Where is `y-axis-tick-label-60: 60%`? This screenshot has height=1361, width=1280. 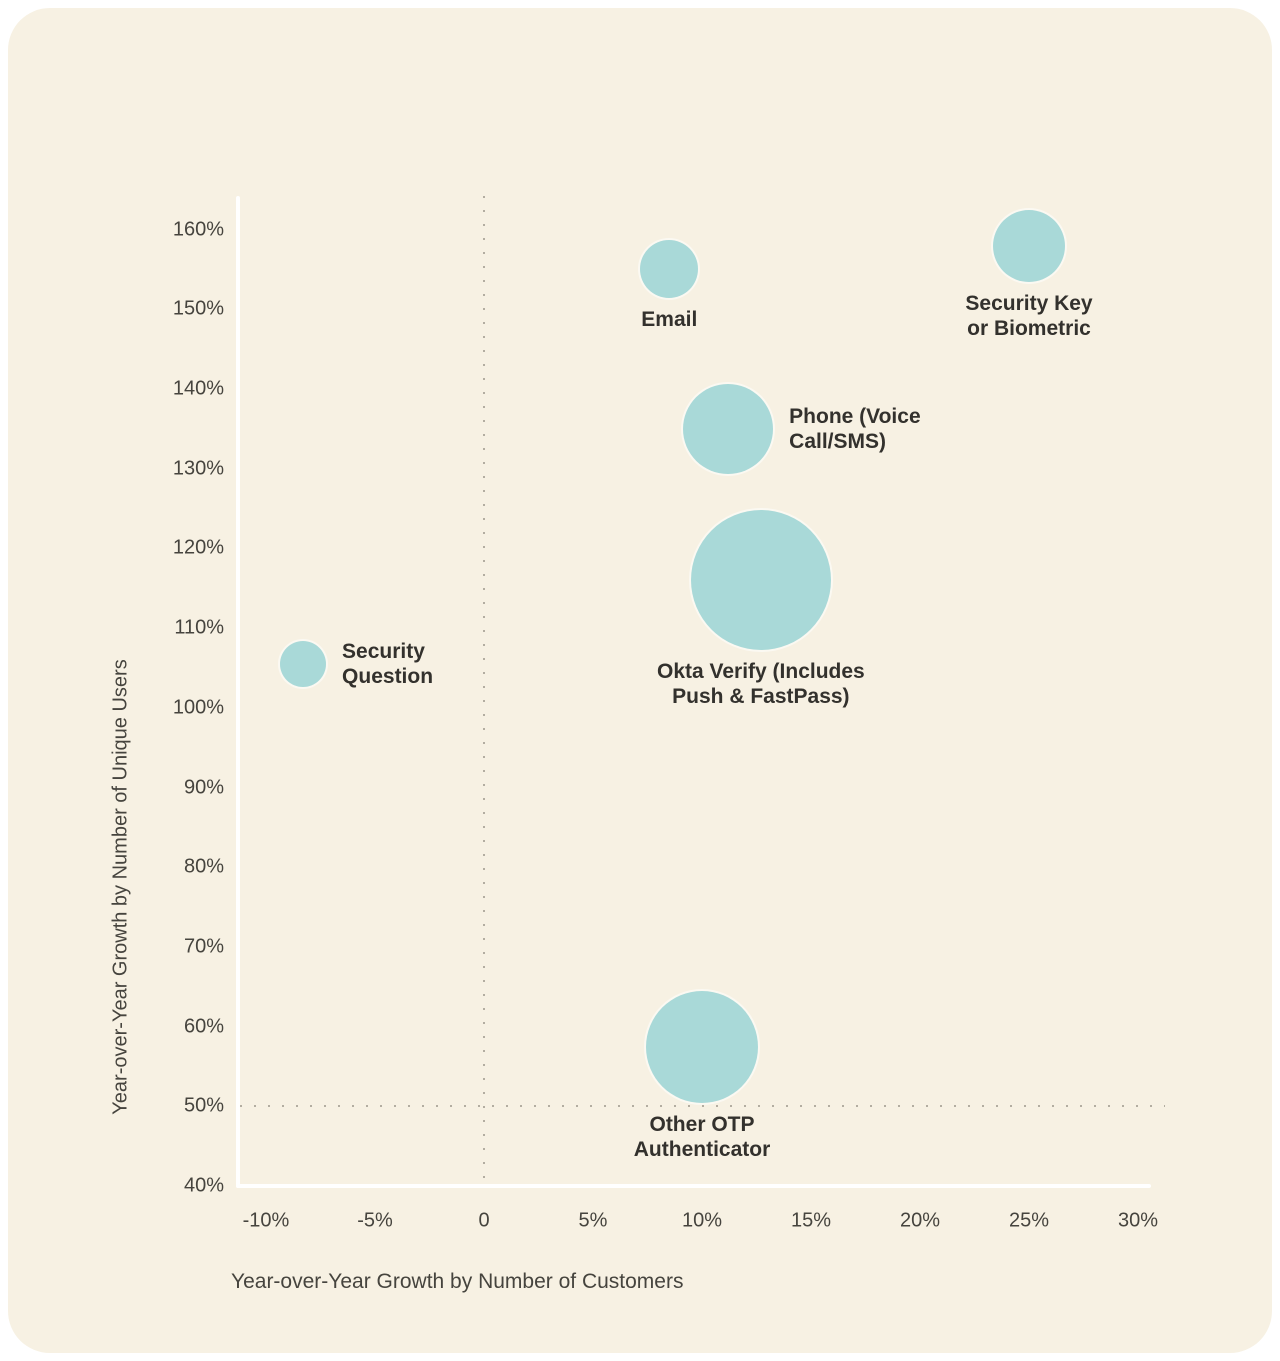 y-axis-tick-label-60: 60% is located at coordinates (203, 1026).